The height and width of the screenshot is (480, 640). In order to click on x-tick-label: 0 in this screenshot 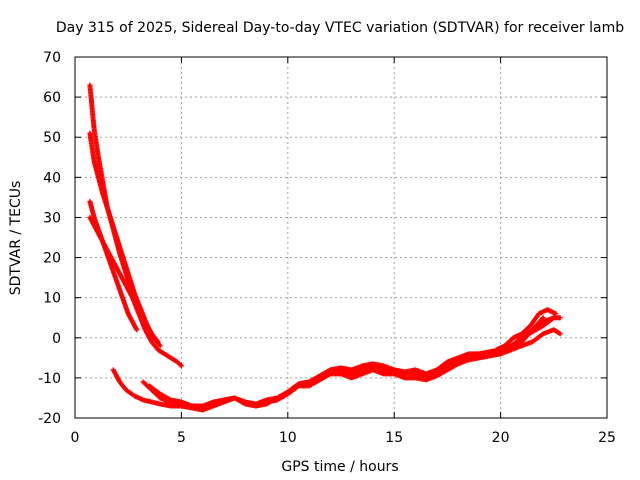, I will do `click(75, 438)`.